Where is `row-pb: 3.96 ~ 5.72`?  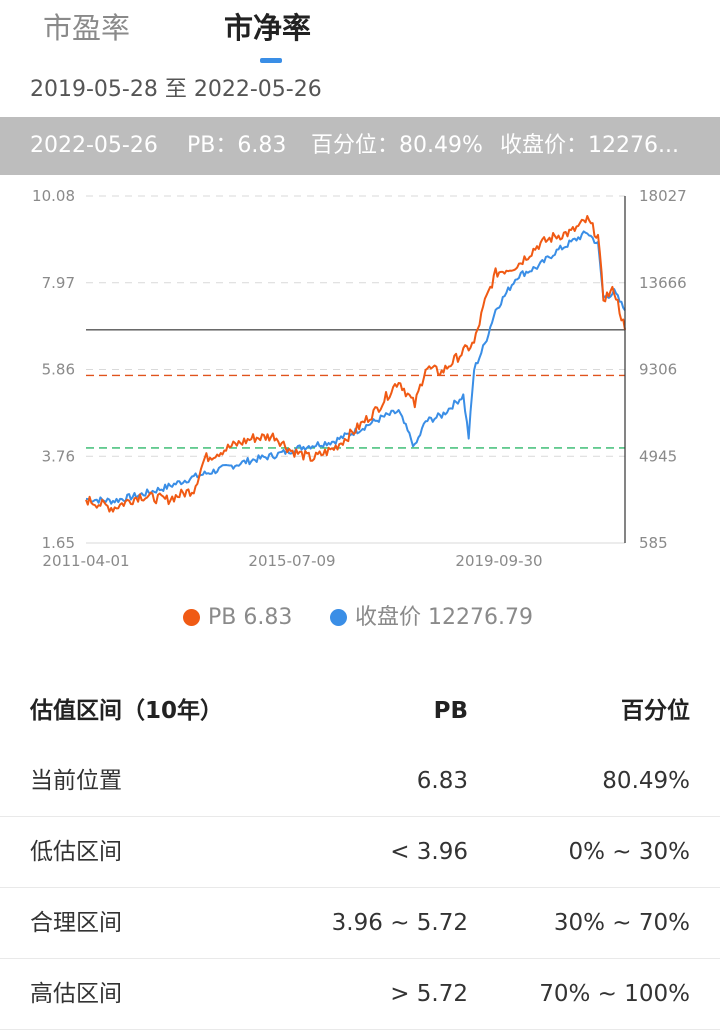
row-pb: 3.96 ~ 5.72 is located at coordinates (399, 923).